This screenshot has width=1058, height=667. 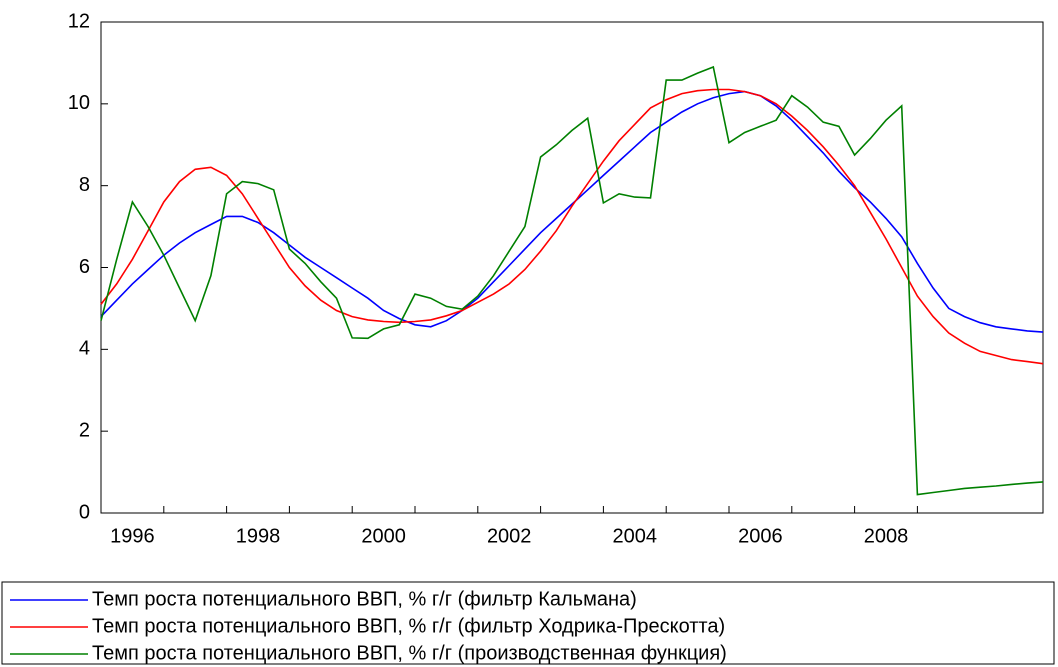 I want to click on legend-box, so click(x=528, y=623).